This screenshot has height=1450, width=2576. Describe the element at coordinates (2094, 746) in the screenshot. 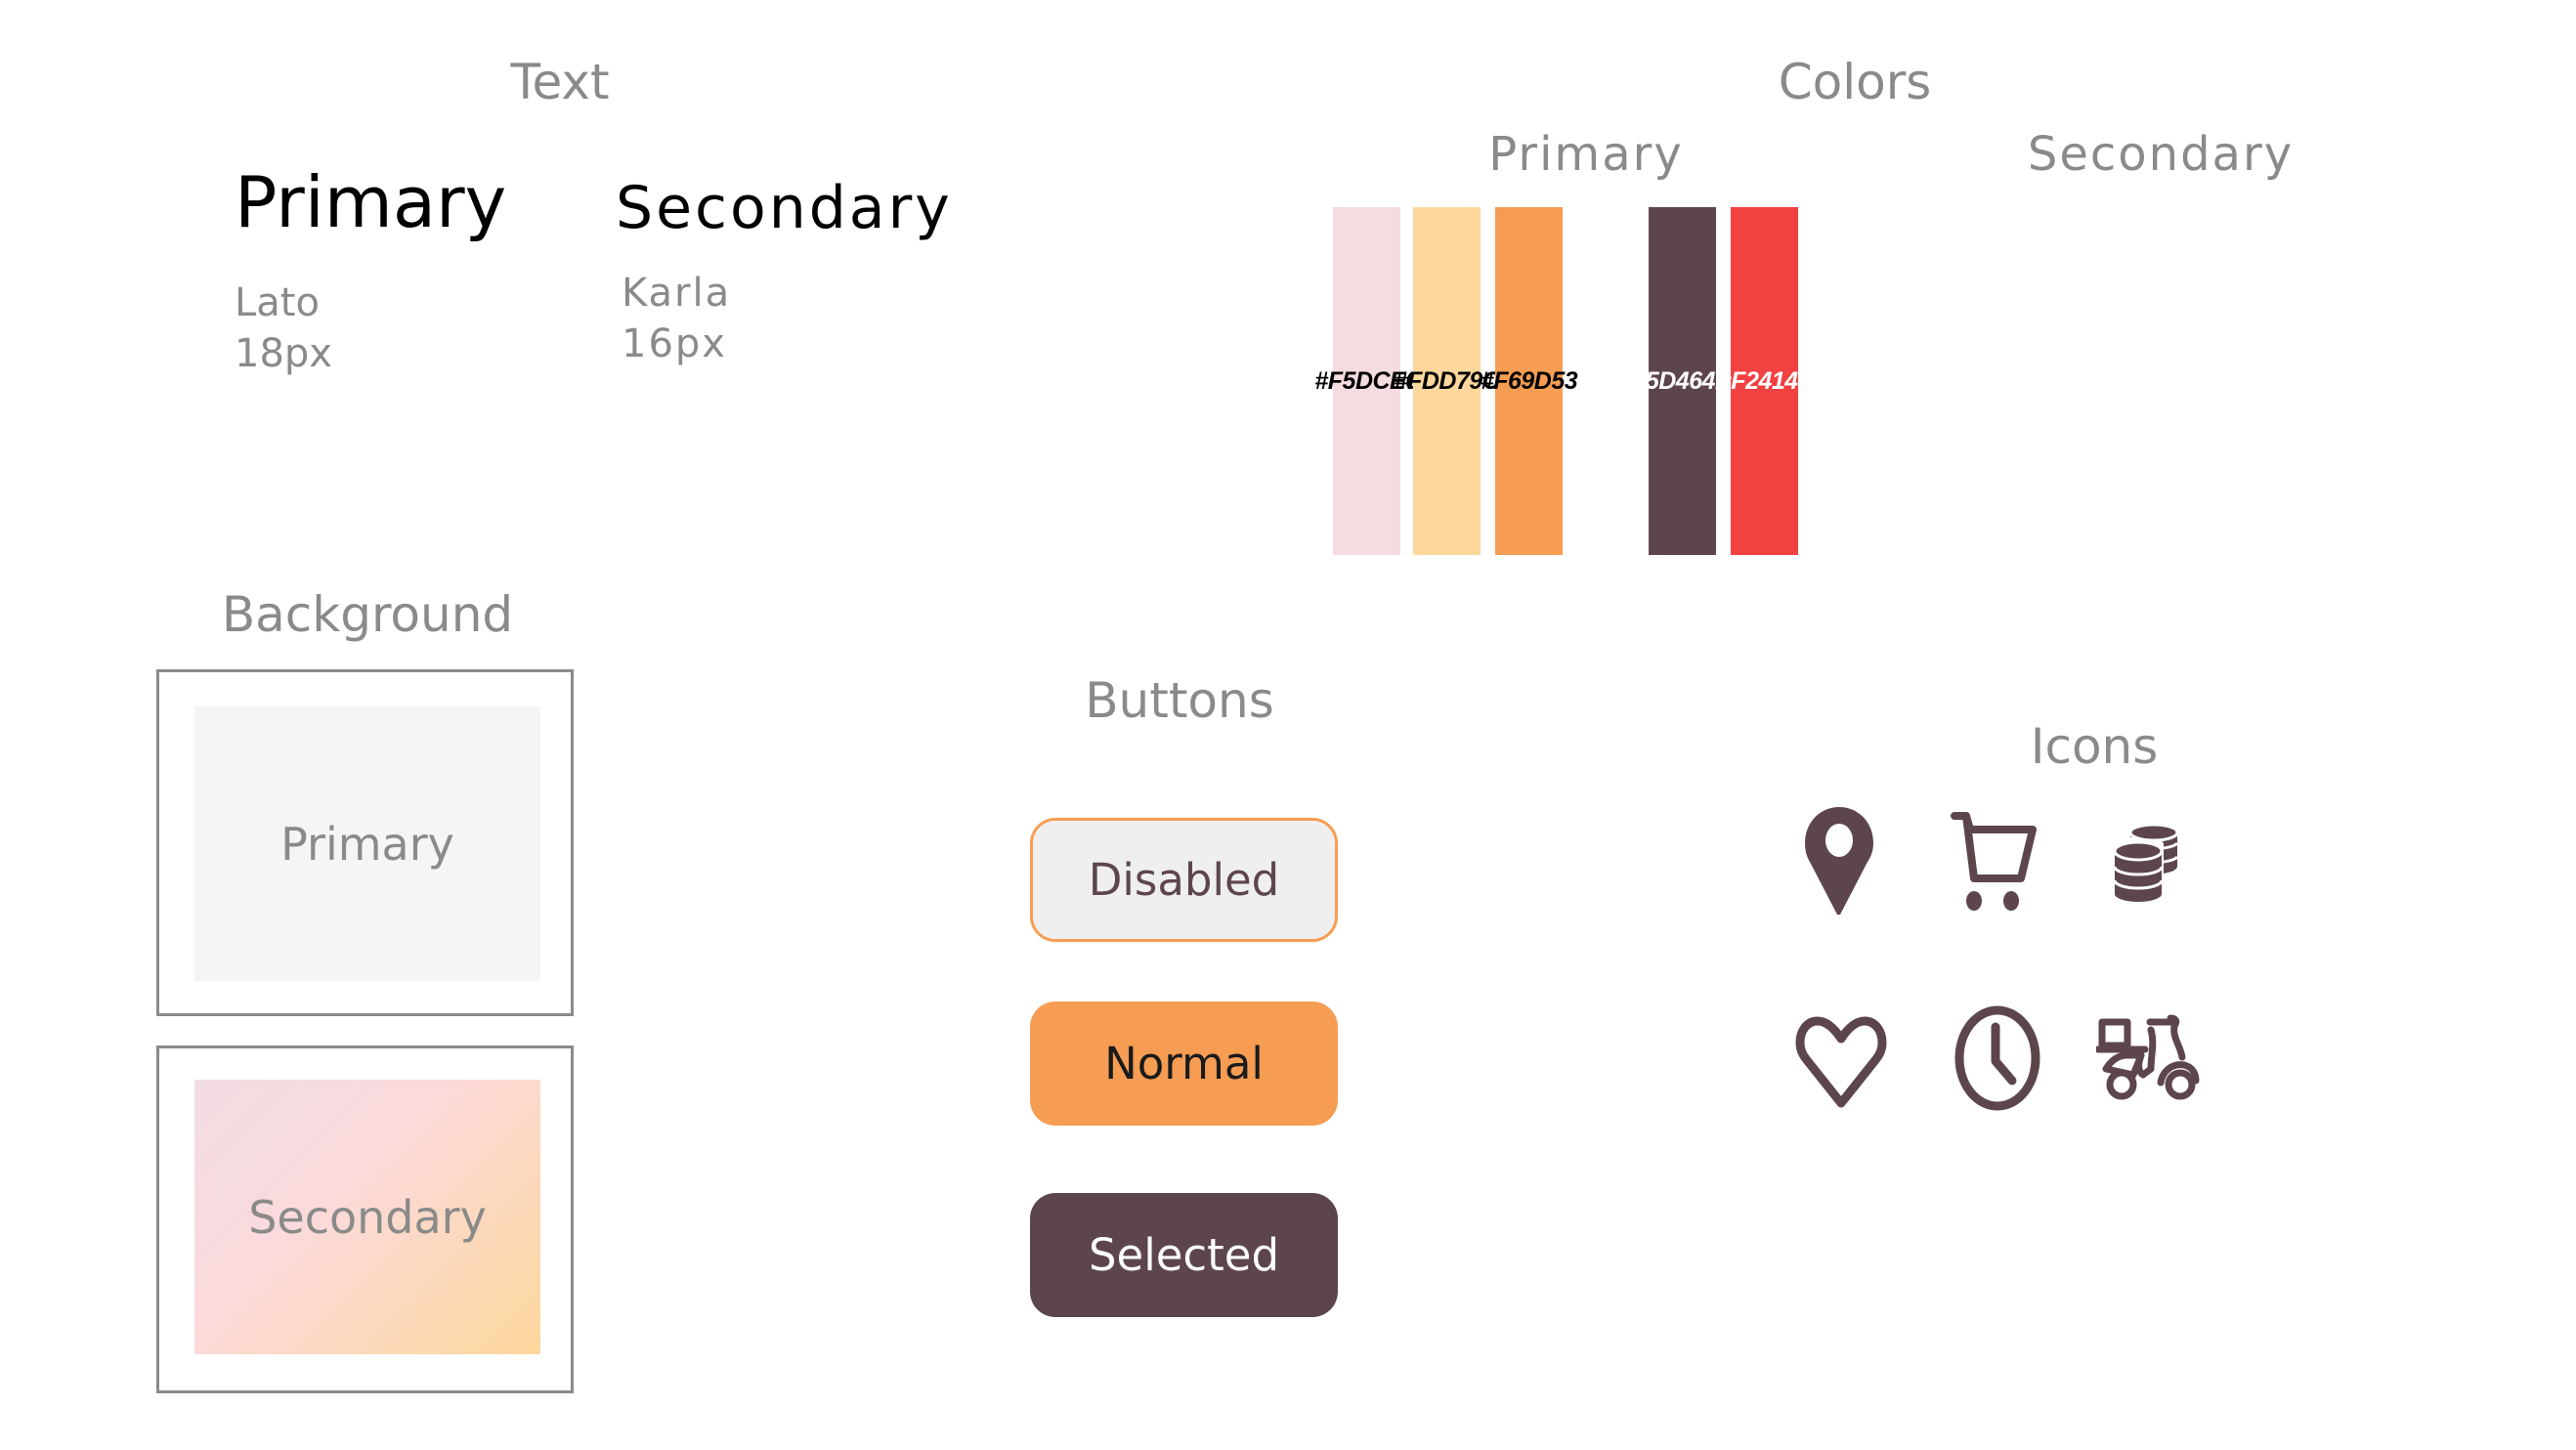

I see `icons-section-title: Icons` at that location.